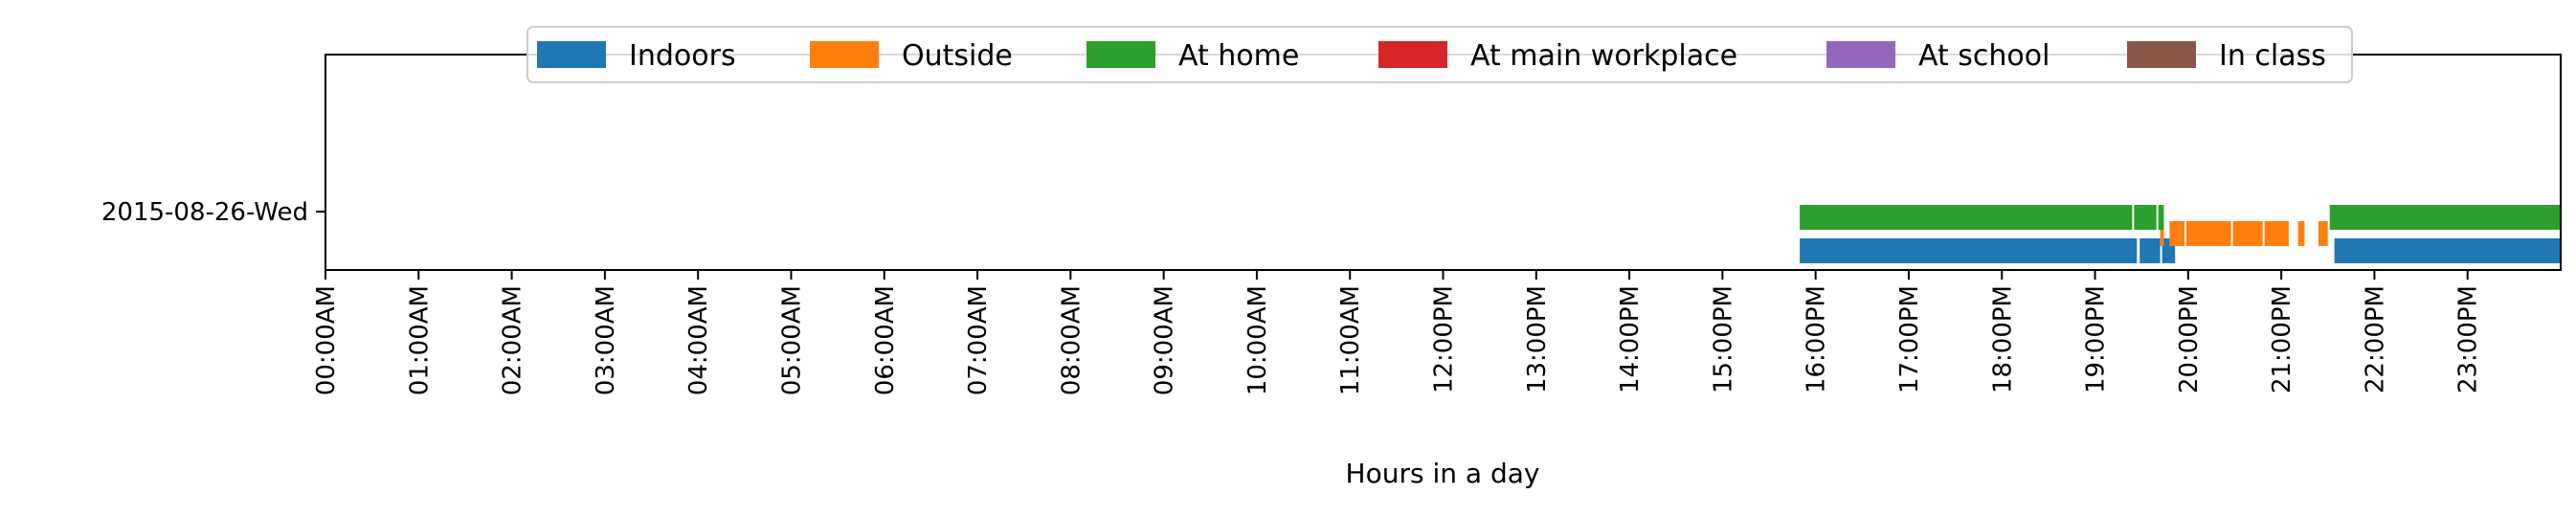 The width and height of the screenshot is (2576, 517). What do you see at coordinates (205, 212) in the screenshot?
I see `y-tick-label: 2015-08-26-Wed` at bounding box center [205, 212].